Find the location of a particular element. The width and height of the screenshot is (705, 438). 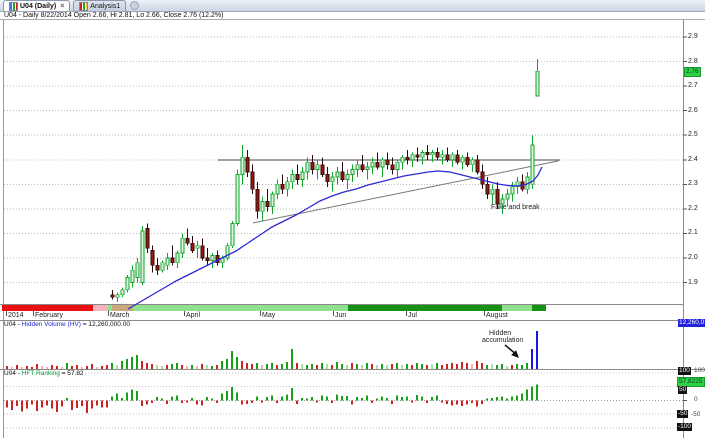

indicator-name: HFT Ranking is located at coordinates (40, 373).